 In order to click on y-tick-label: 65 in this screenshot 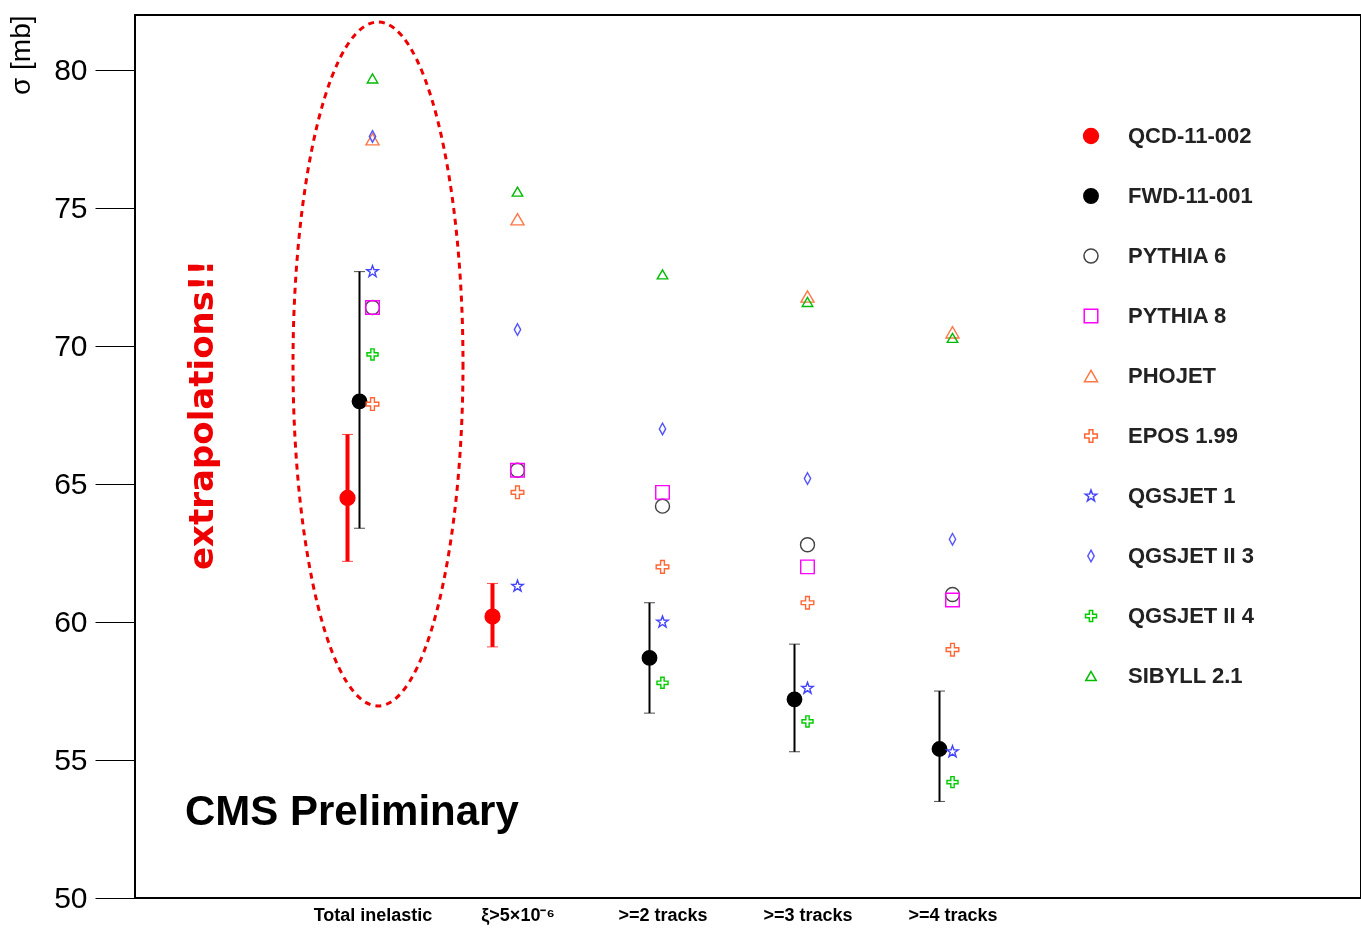, I will do `click(71, 483)`.